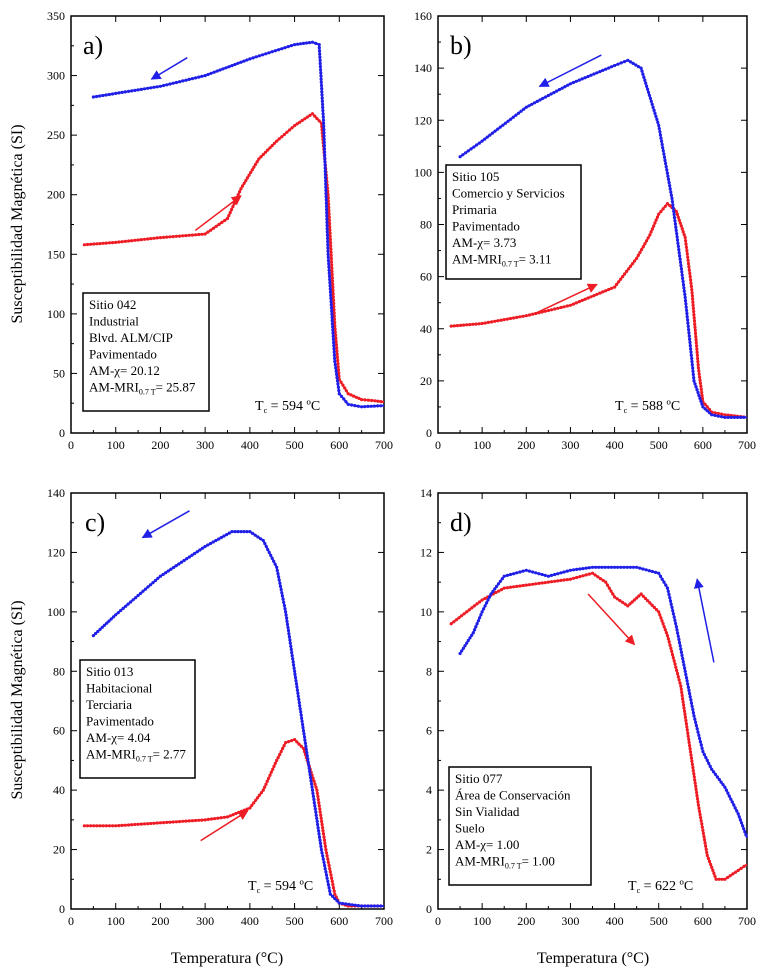  What do you see at coordinates (137, 719) in the screenshot?
I see `info-box` at bounding box center [137, 719].